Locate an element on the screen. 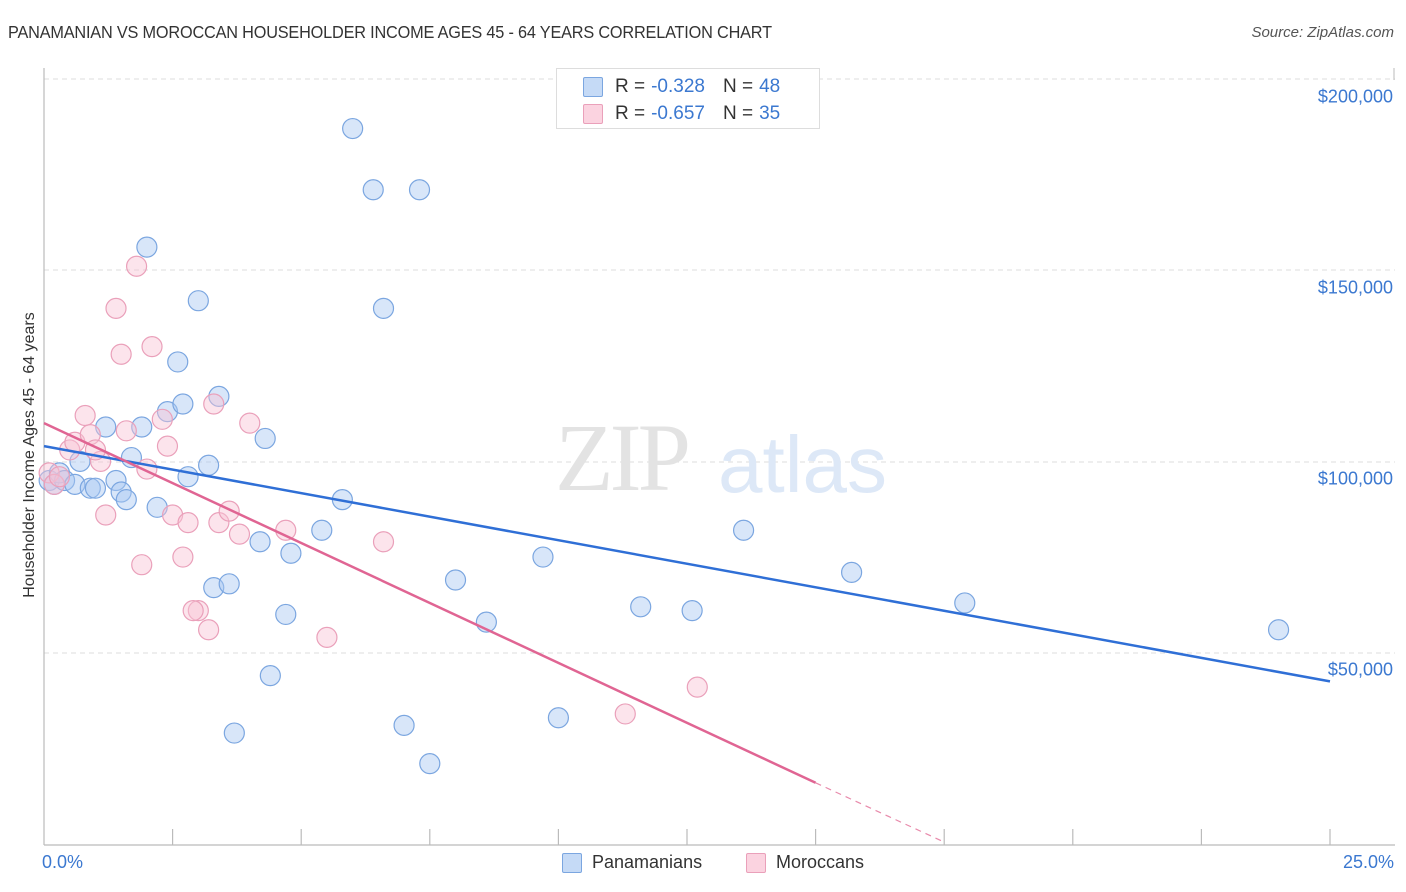 The image size is (1406, 892). y-axis-label: Householder Income Ages 45 - 64 years is located at coordinates (29, 455).